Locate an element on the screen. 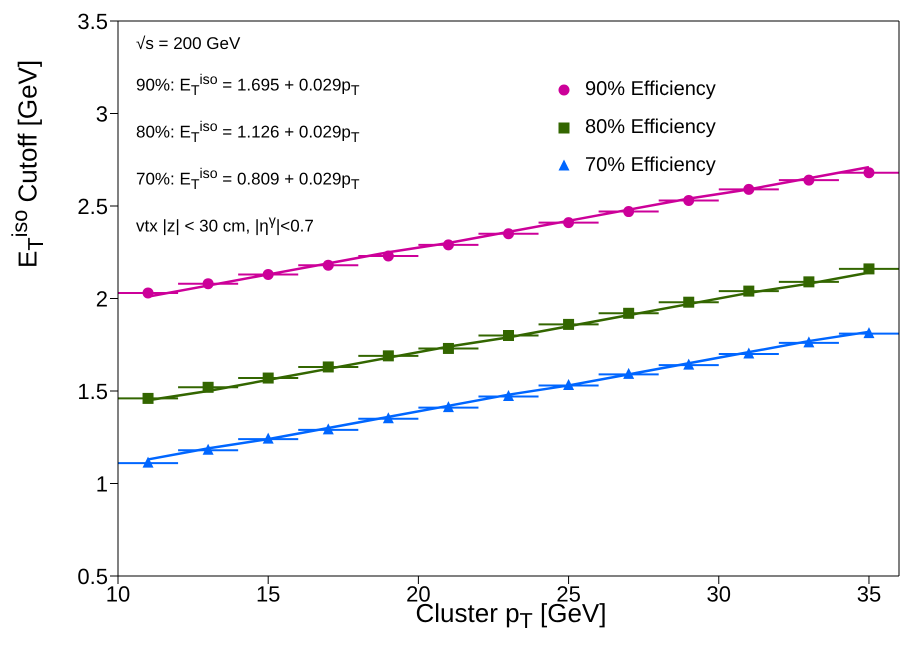 This screenshot has width=912, height=646. y-tick-label: 2 is located at coordinates (102, 299).